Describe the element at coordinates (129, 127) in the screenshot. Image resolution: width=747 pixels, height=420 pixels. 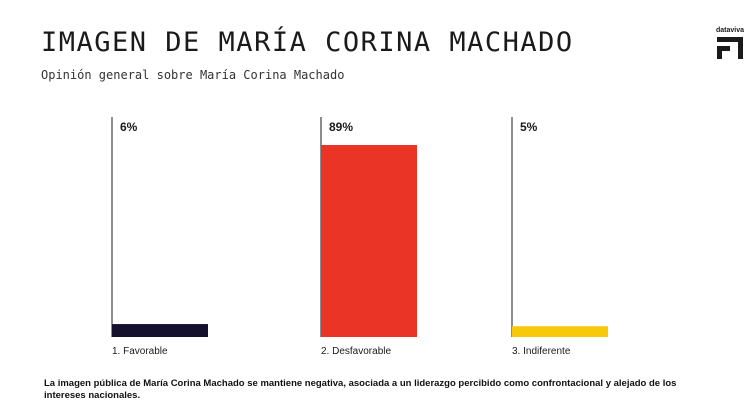
I see `data-label: 6%` at that location.